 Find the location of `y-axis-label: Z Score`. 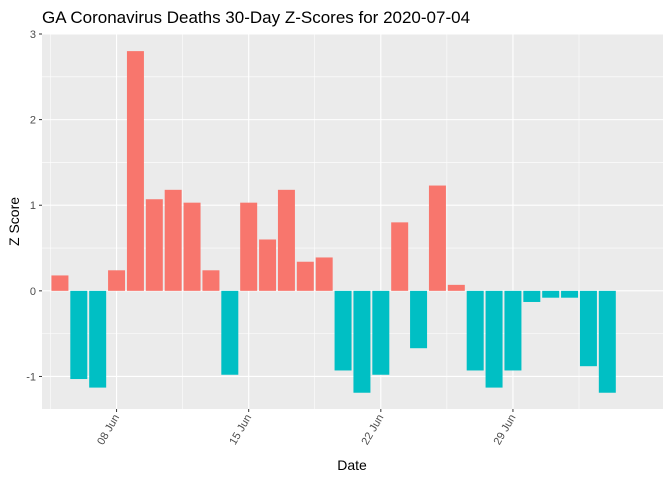

y-axis-label: Z Score is located at coordinates (14, 221).